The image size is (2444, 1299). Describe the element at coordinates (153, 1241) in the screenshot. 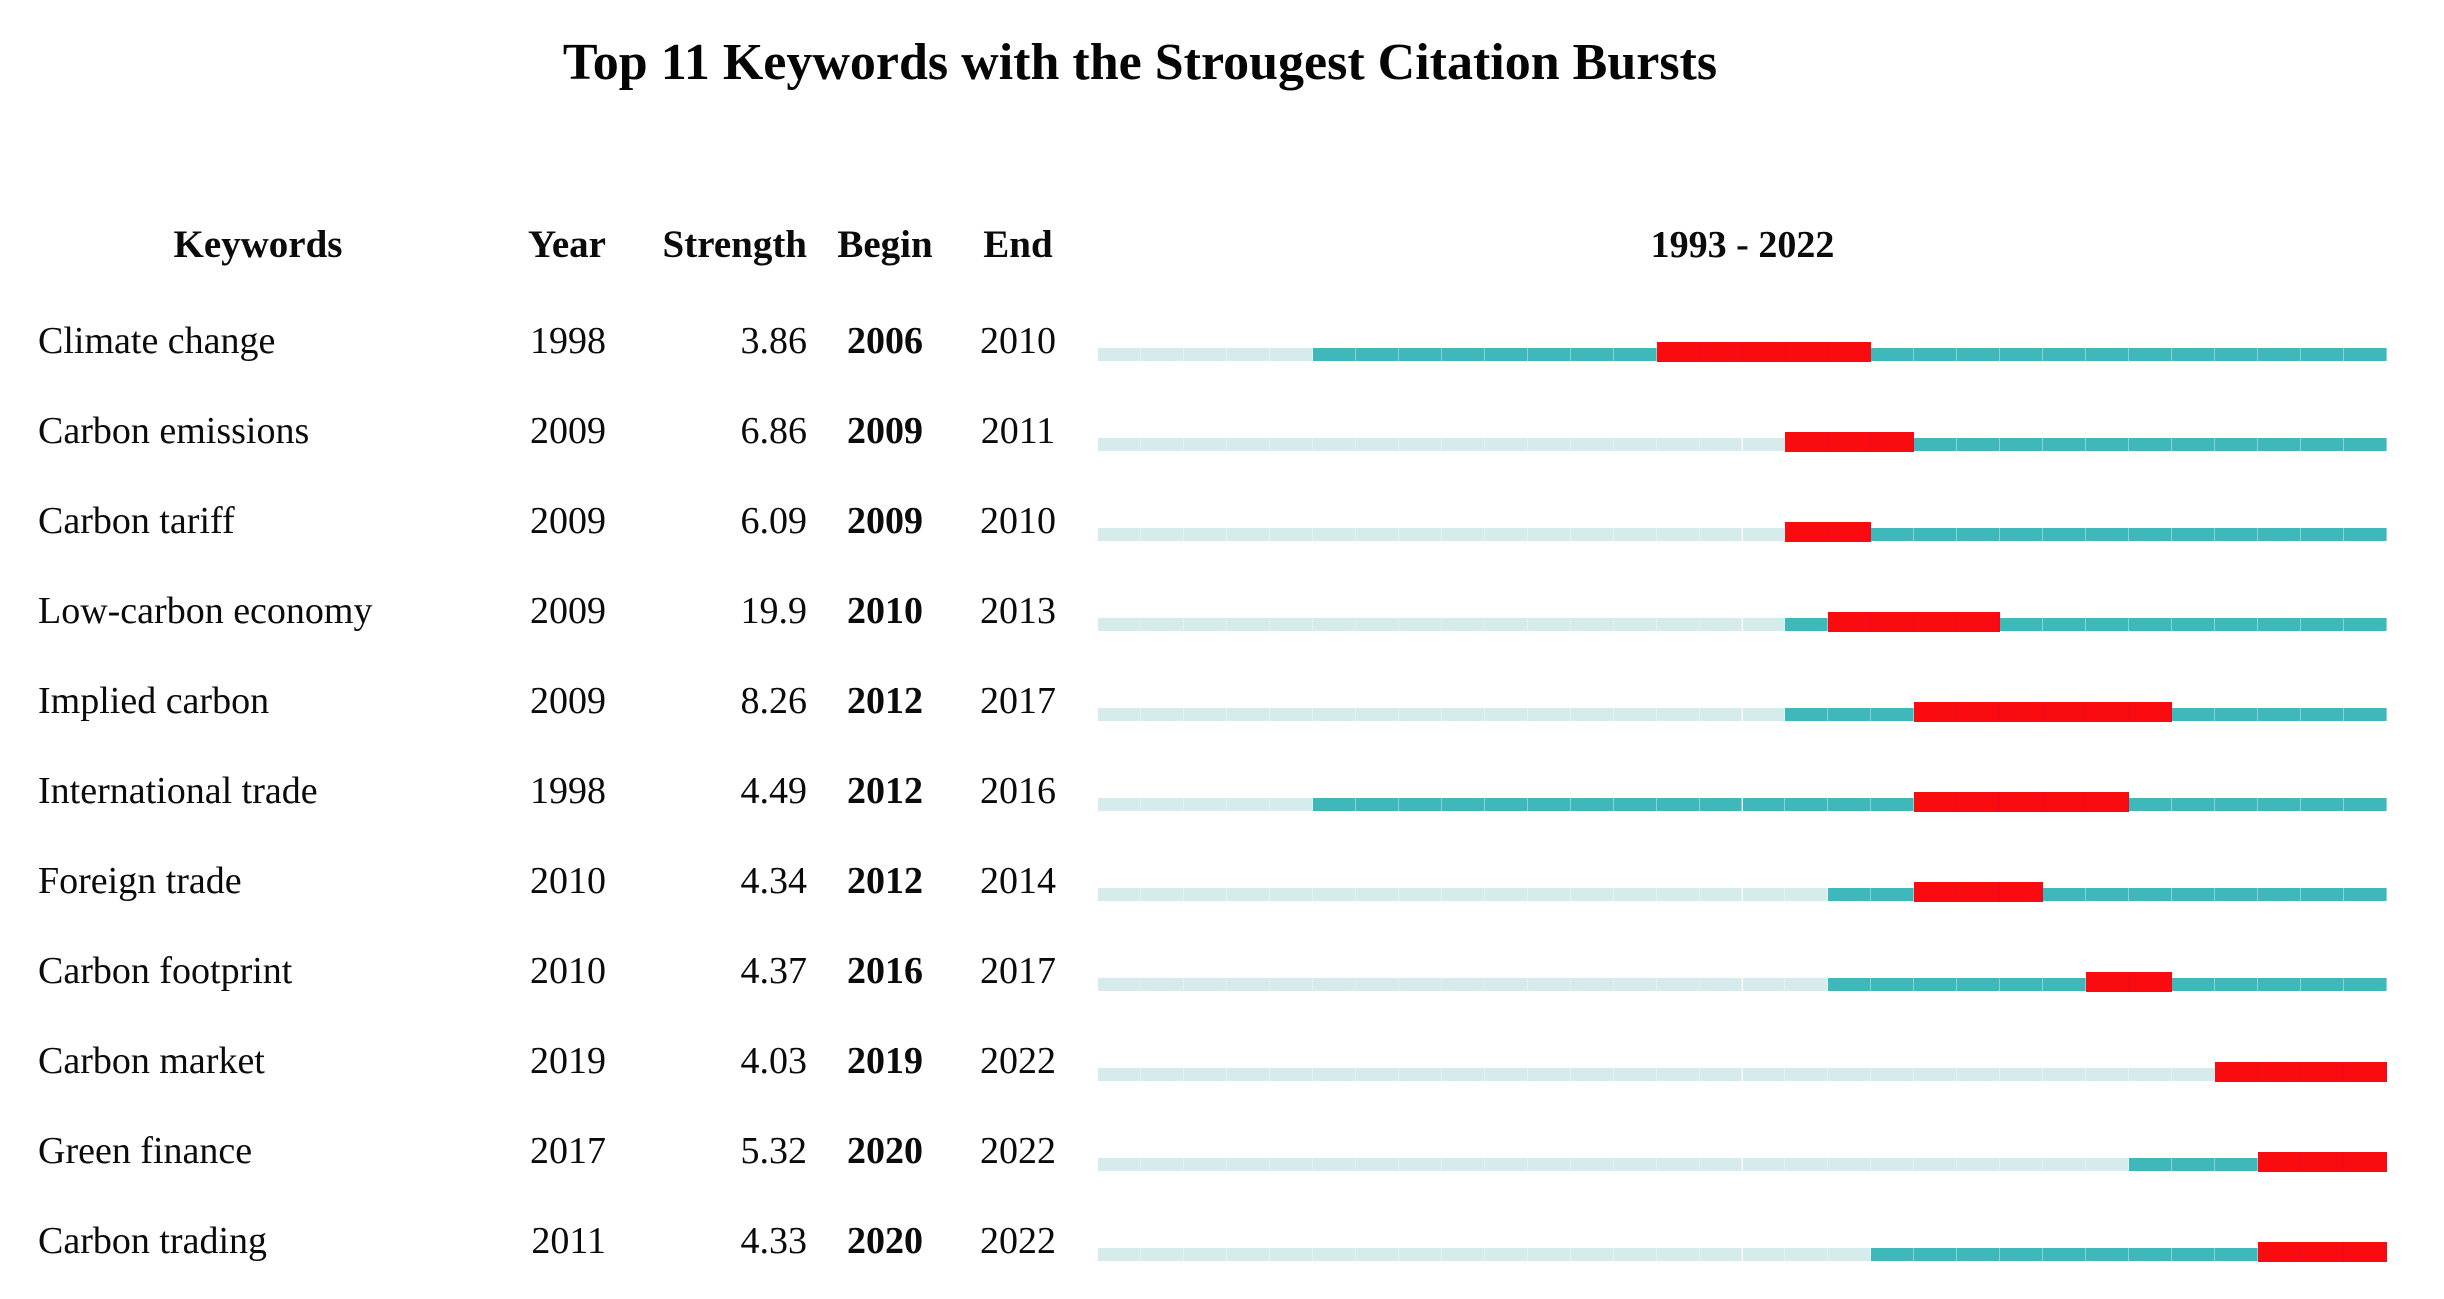

I see `keyword-label: Carbon trading` at that location.